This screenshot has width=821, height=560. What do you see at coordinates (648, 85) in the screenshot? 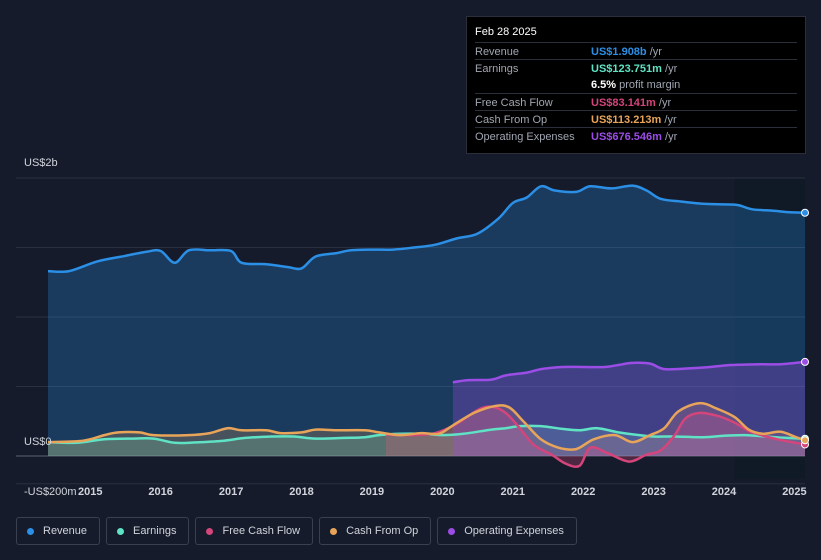
I see `tooltip-unit-text: profit margin` at bounding box center [648, 85].